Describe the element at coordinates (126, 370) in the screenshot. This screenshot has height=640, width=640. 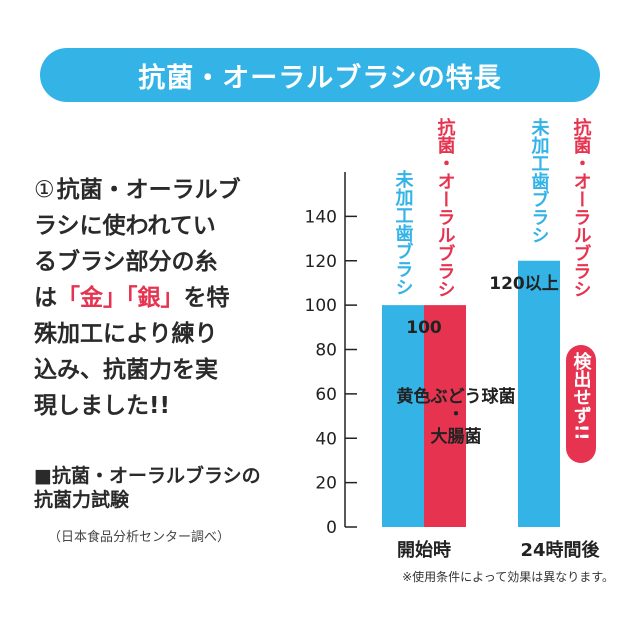
I see `feature-line: 込み、抗菌力を実` at that location.